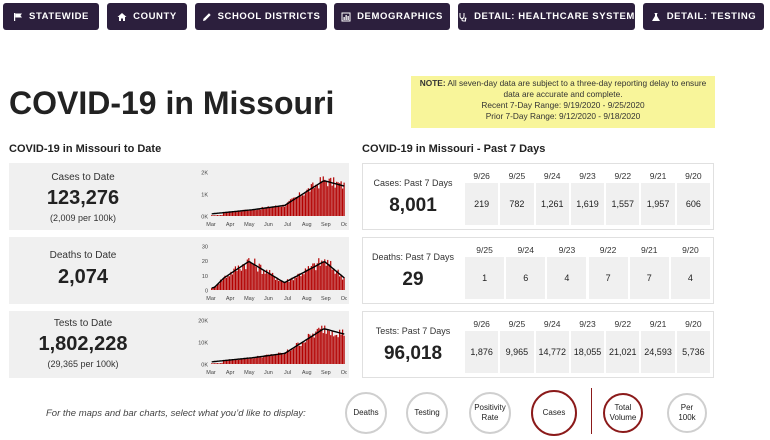 This screenshot has height=440, width=770. Describe the element at coordinates (703, 16) in the screenshot. I see `nav-testing-button: DETAIL: TESTING` at that location.